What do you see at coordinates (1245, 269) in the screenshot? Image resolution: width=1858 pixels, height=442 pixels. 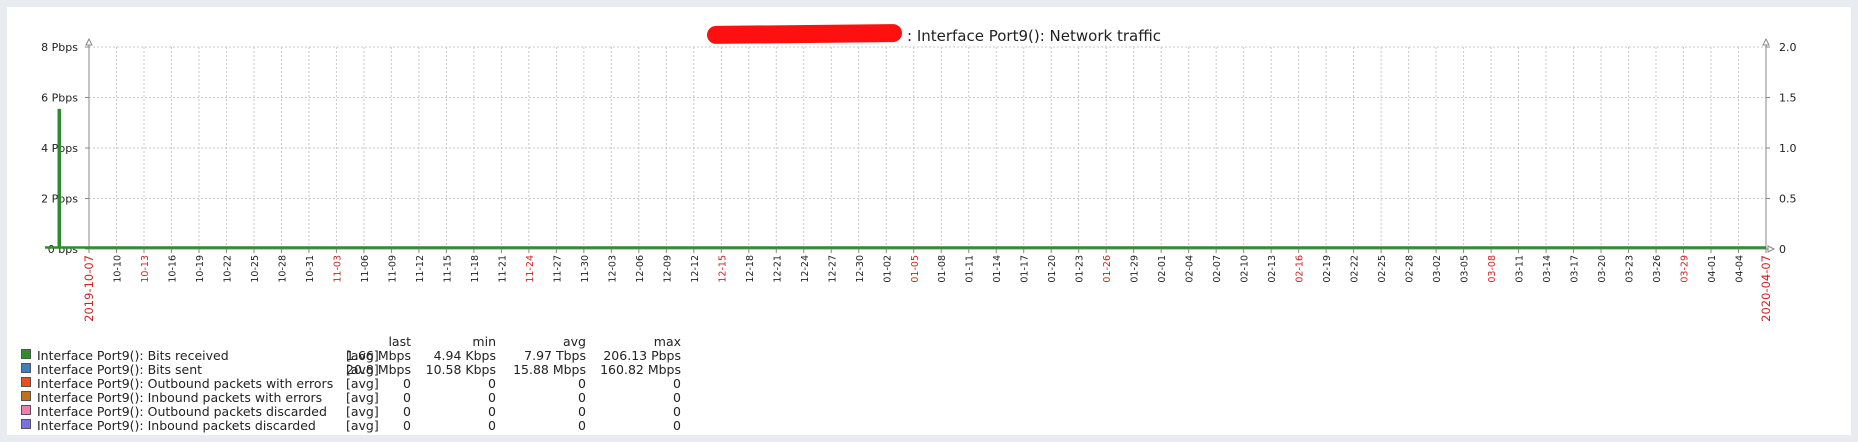 I see `x-tick-label: 02-10` at bounding box center [1245, 269].